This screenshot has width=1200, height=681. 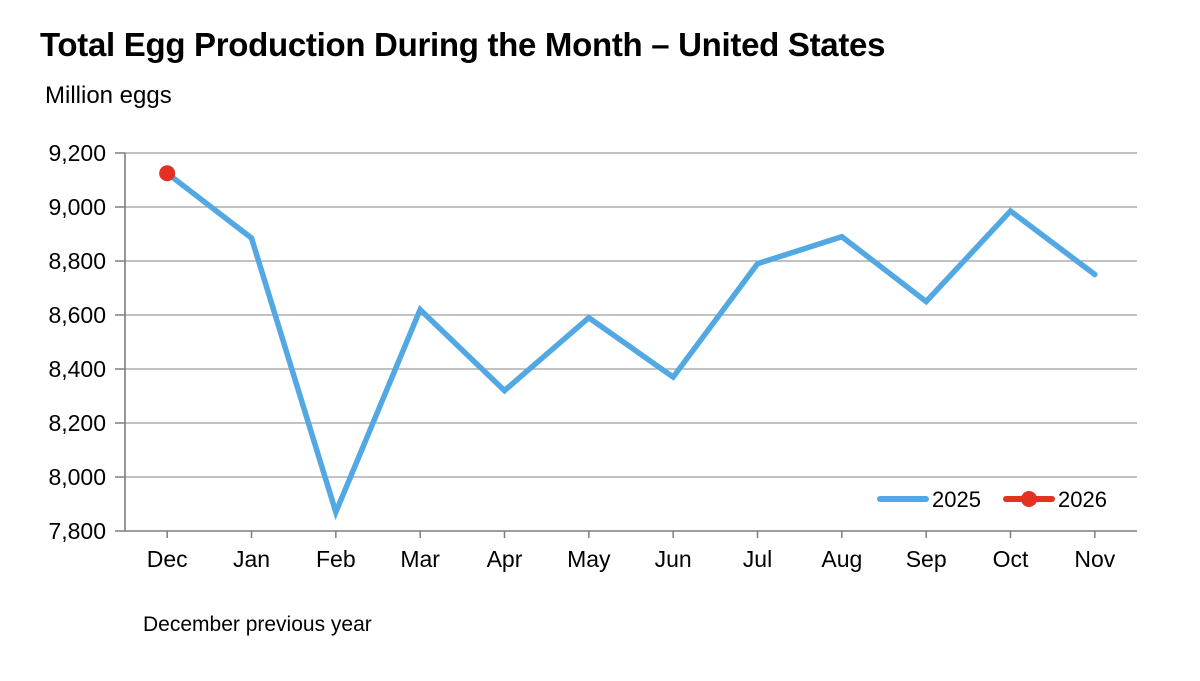 What do you see at coordinates (77, 153) in the screenshot?
I see `y-tick-label: 9,200` at bounding box center [77, 153].